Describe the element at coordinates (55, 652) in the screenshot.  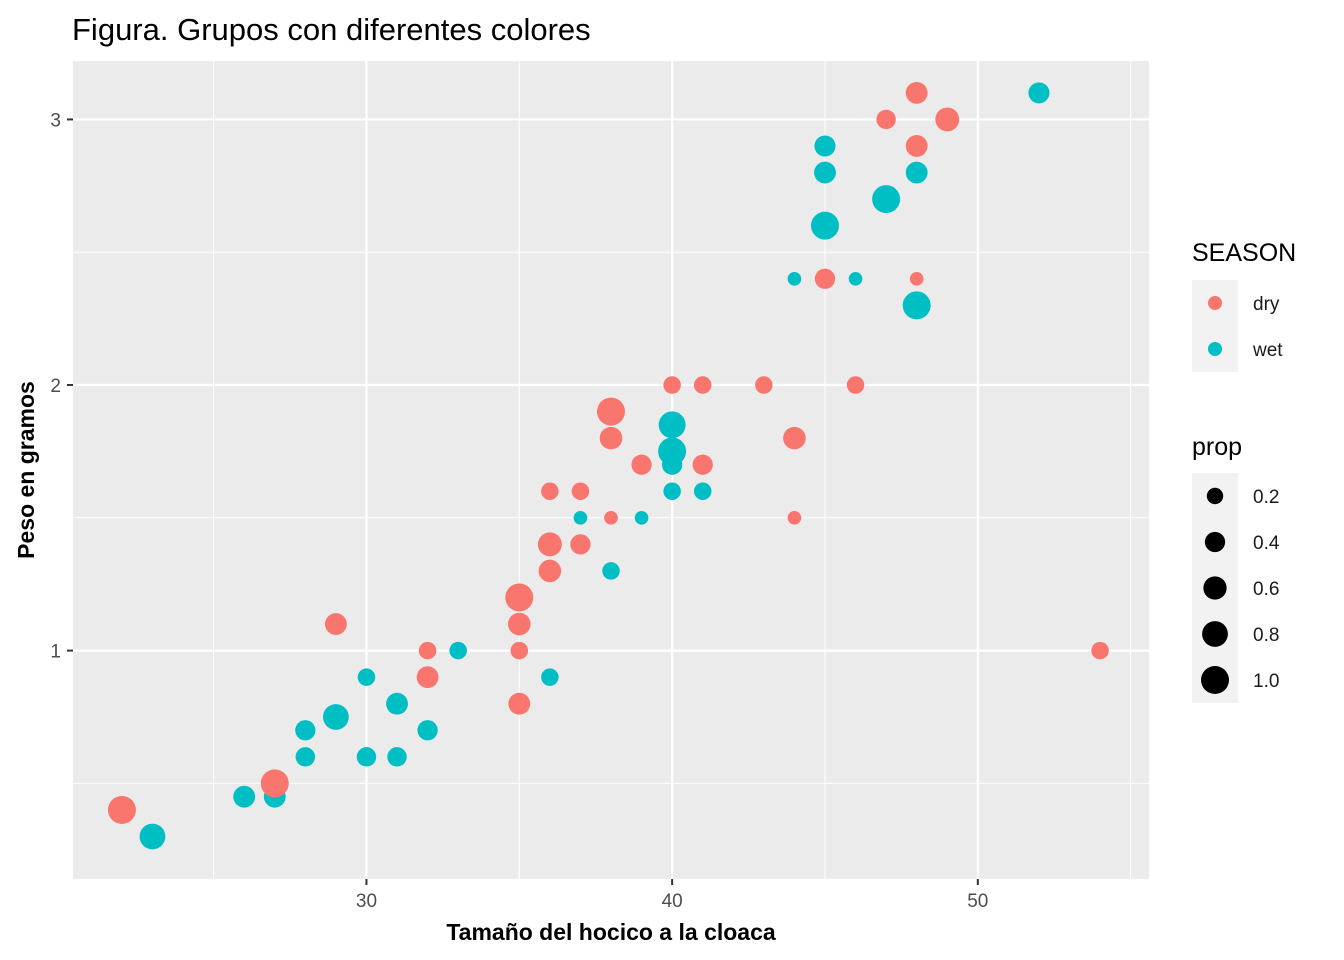
I see `y-tick-label: 1` at that location.